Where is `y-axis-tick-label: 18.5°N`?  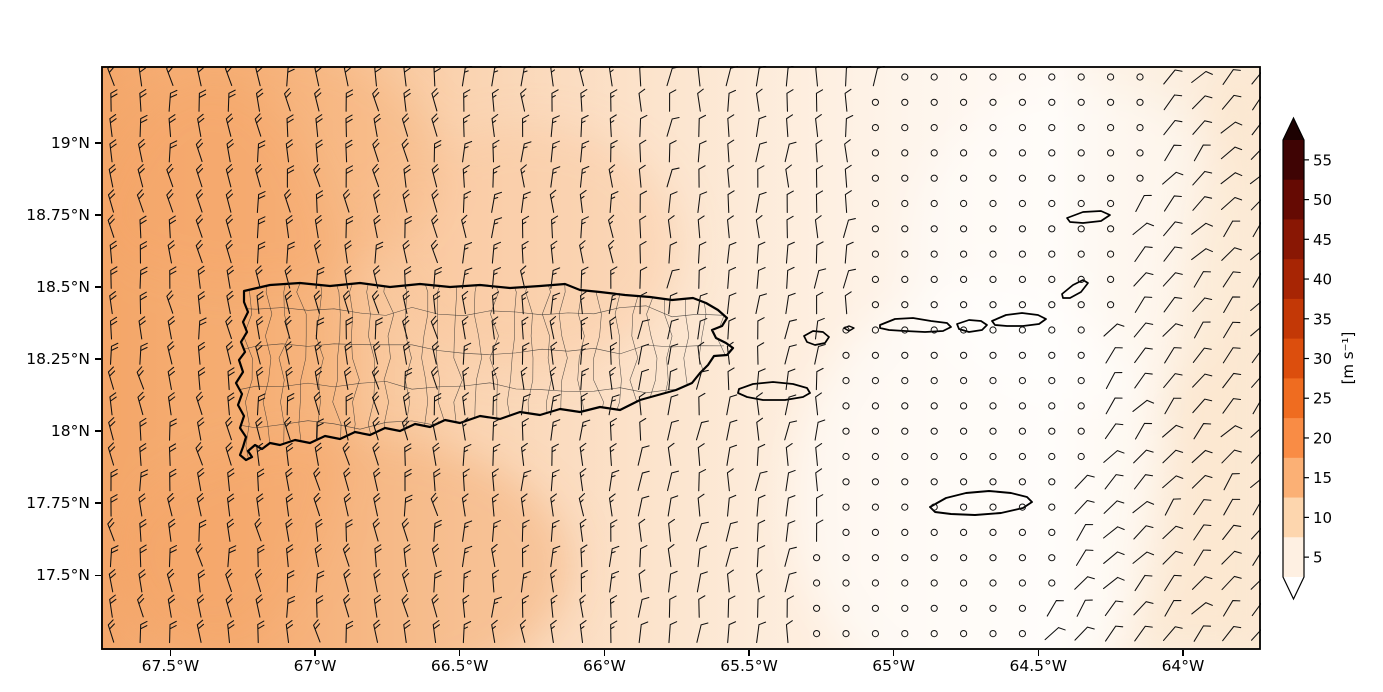 y-axis-tick-label: 18.5°N is located at coordinates (63, 287).